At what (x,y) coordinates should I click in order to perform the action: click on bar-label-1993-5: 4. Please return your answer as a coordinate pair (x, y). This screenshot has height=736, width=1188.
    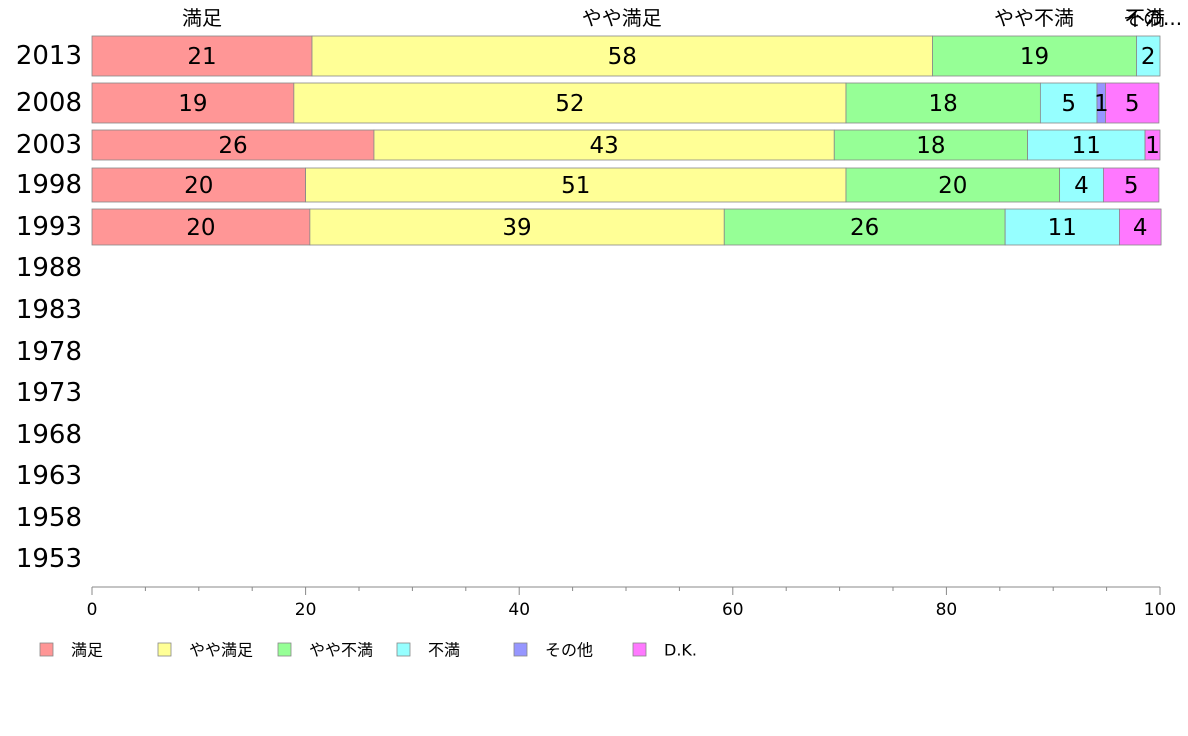
    Looking at the image, I should click on (1140, 228).